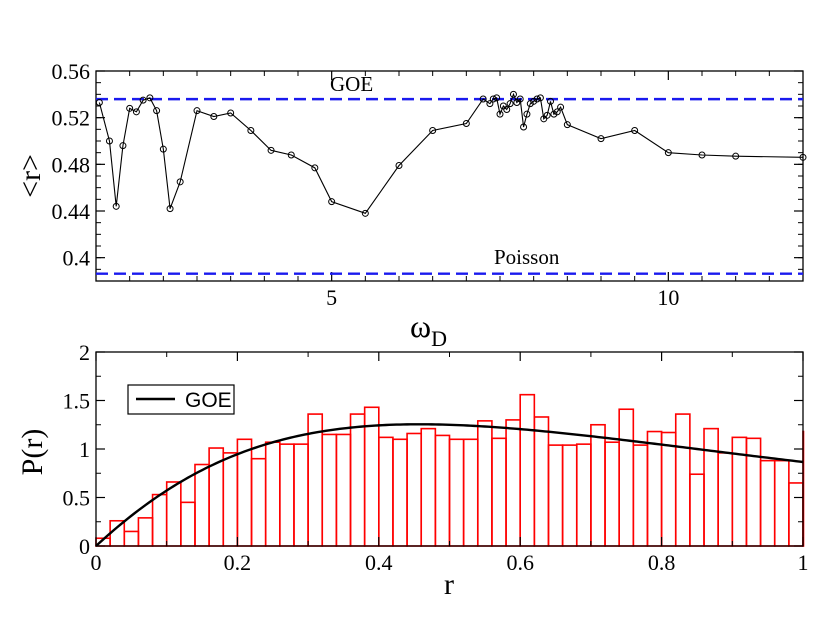 The height and width of the screenshot is (642, 830). I want to click on poisson-annotation: Poisson, so click(527, 257).